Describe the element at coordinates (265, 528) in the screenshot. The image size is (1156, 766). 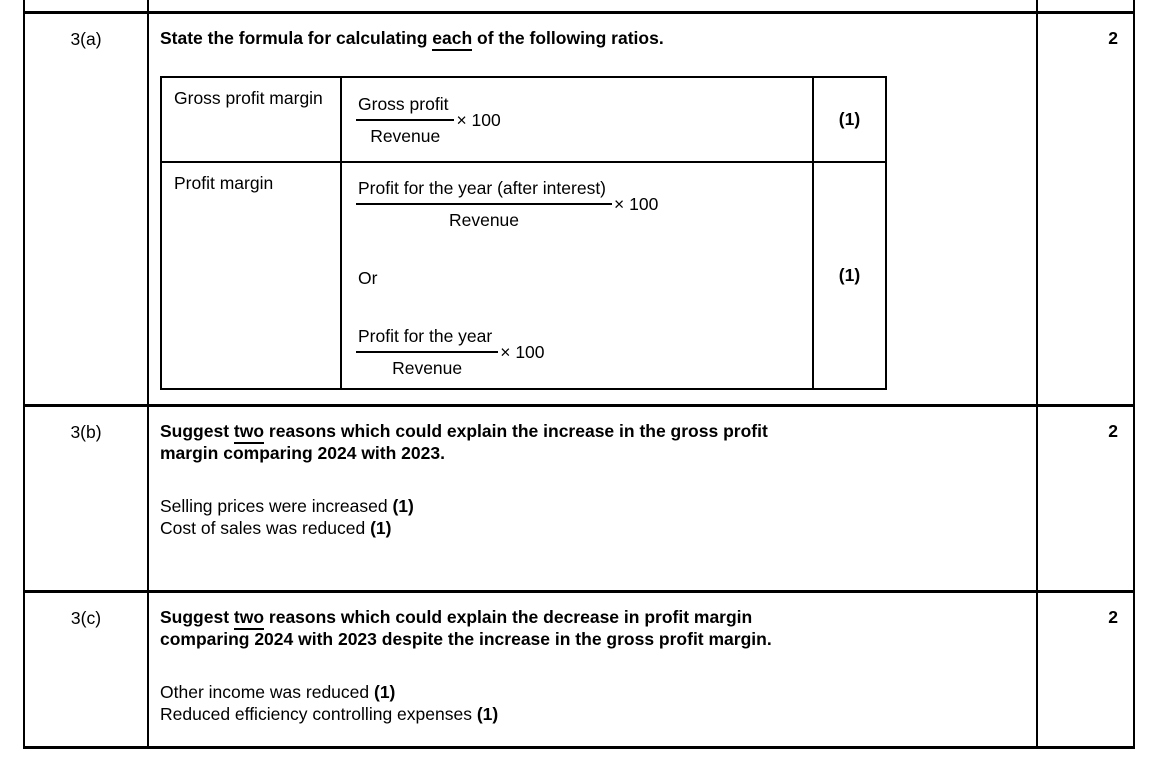
I see `answer-text: Cost of sales was reduced` at that location.